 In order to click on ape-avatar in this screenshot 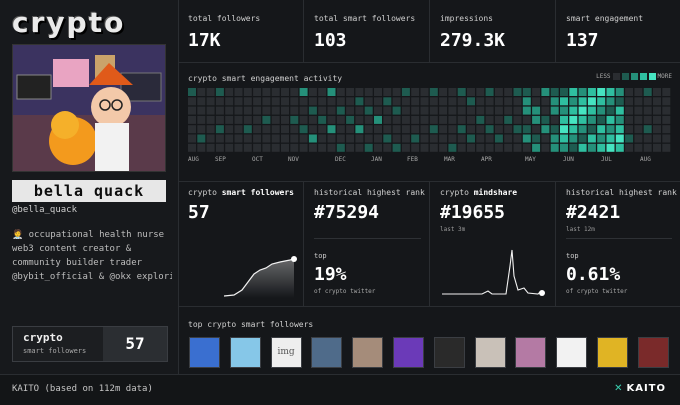, I will do `click(245, 352)`.